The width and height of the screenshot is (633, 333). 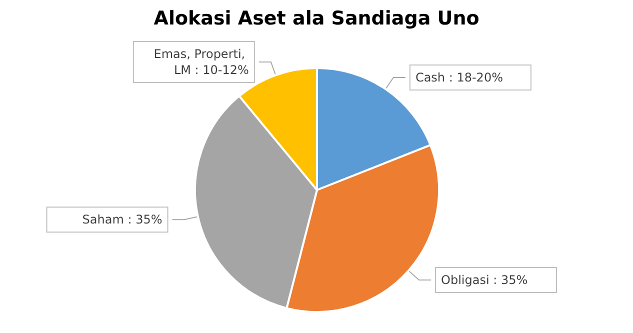 I want to click on slice-label: Emas, Properti, LM : 10-12%, so click(x=201, y=62).